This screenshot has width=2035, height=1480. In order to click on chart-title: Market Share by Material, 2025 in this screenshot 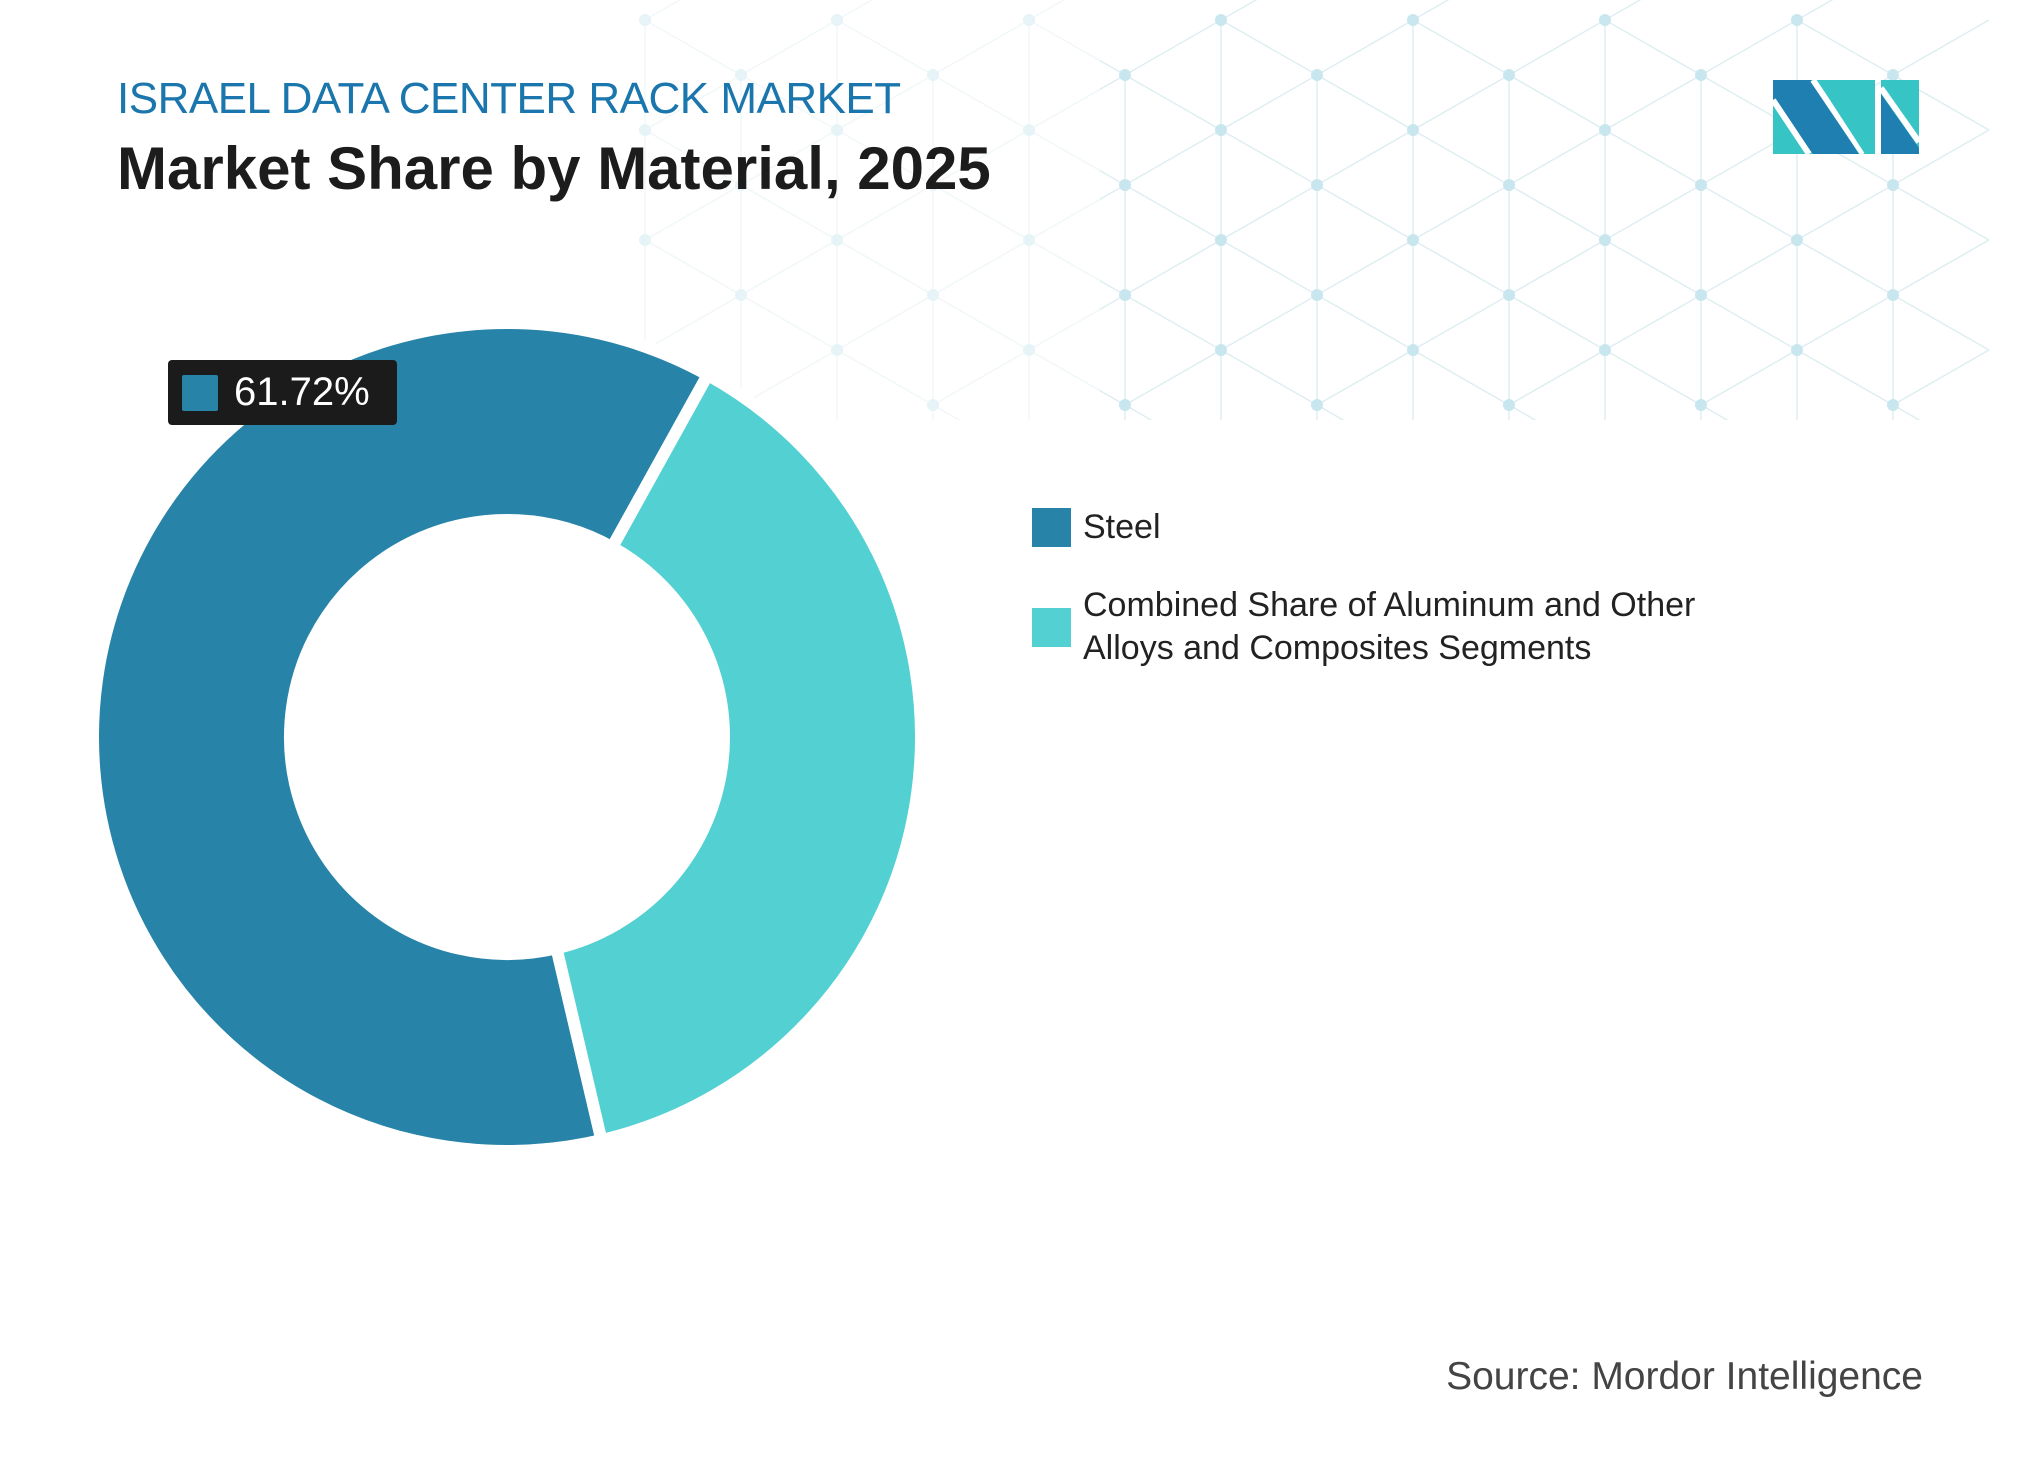, I will do `click(554, 168)`.